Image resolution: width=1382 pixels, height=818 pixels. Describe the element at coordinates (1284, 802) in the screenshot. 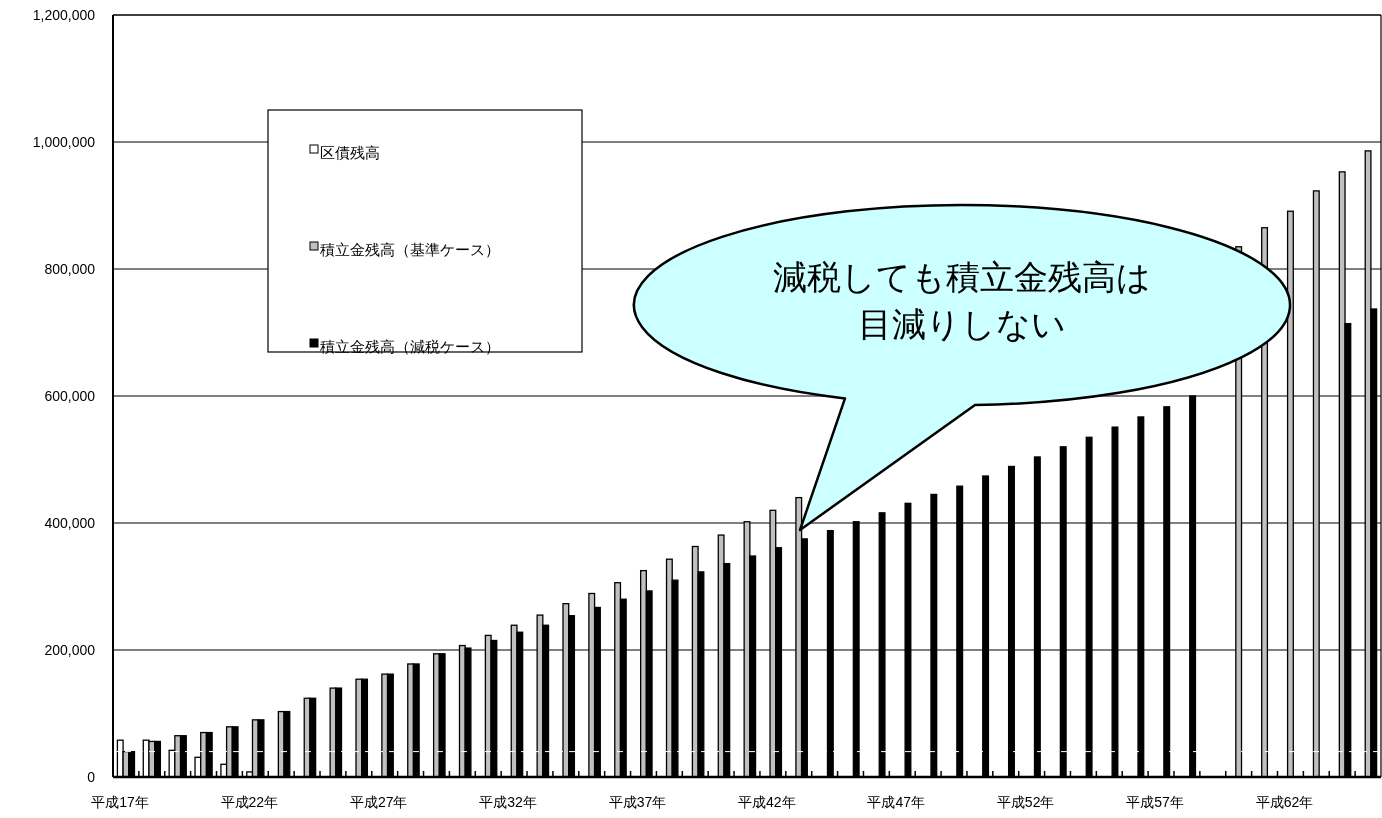

I see `x-tick-label: 平成62年` at that location.